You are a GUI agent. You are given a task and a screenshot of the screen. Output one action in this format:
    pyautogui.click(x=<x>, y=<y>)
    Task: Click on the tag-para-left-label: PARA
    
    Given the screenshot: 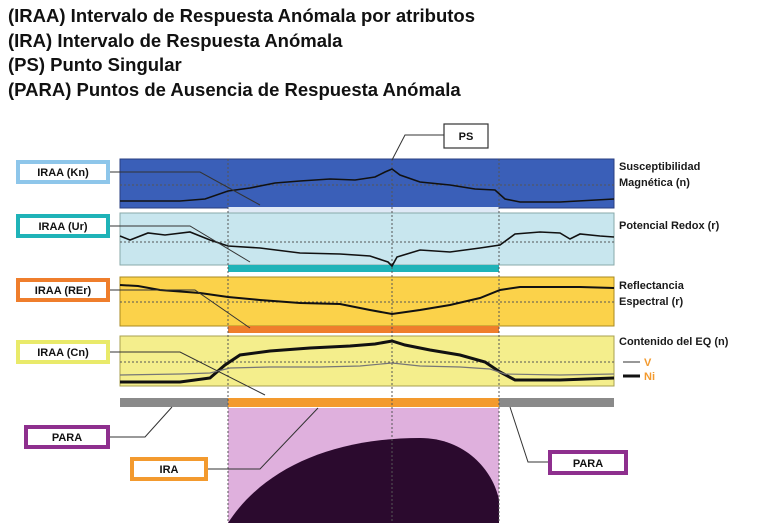 What is the action you would take?
    pyautogui.click(x=67, y=438)
    